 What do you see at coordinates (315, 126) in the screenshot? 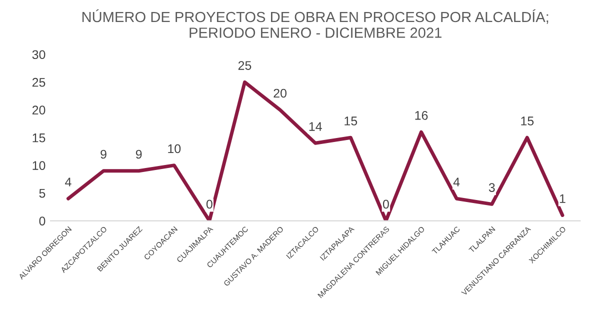
I see `data-label: 14` at bounding box center [315, 126].